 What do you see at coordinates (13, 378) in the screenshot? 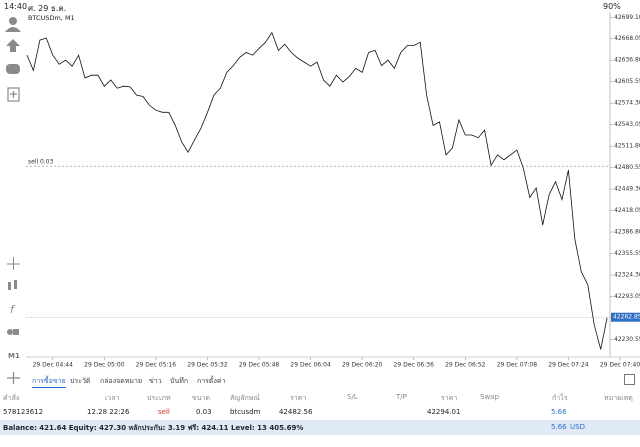
I see `add-icon` at bounding box center [13, 378].